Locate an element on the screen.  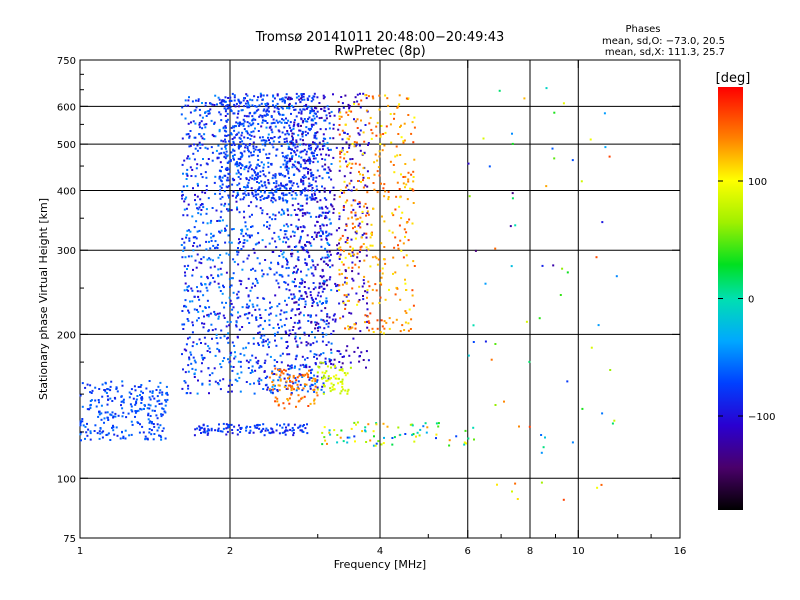
colorbar-tick-label: −100 is located at coordinates (761, 417).